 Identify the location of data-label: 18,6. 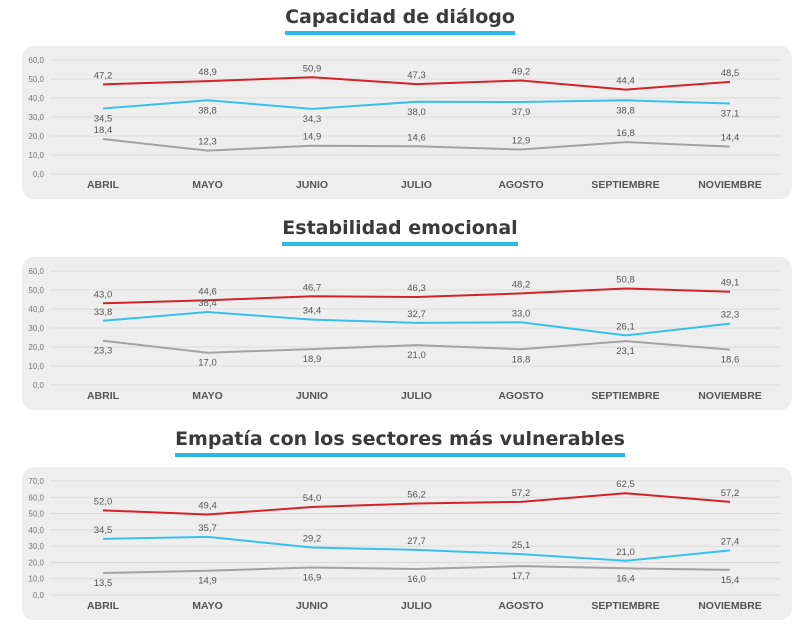
(730, 360).